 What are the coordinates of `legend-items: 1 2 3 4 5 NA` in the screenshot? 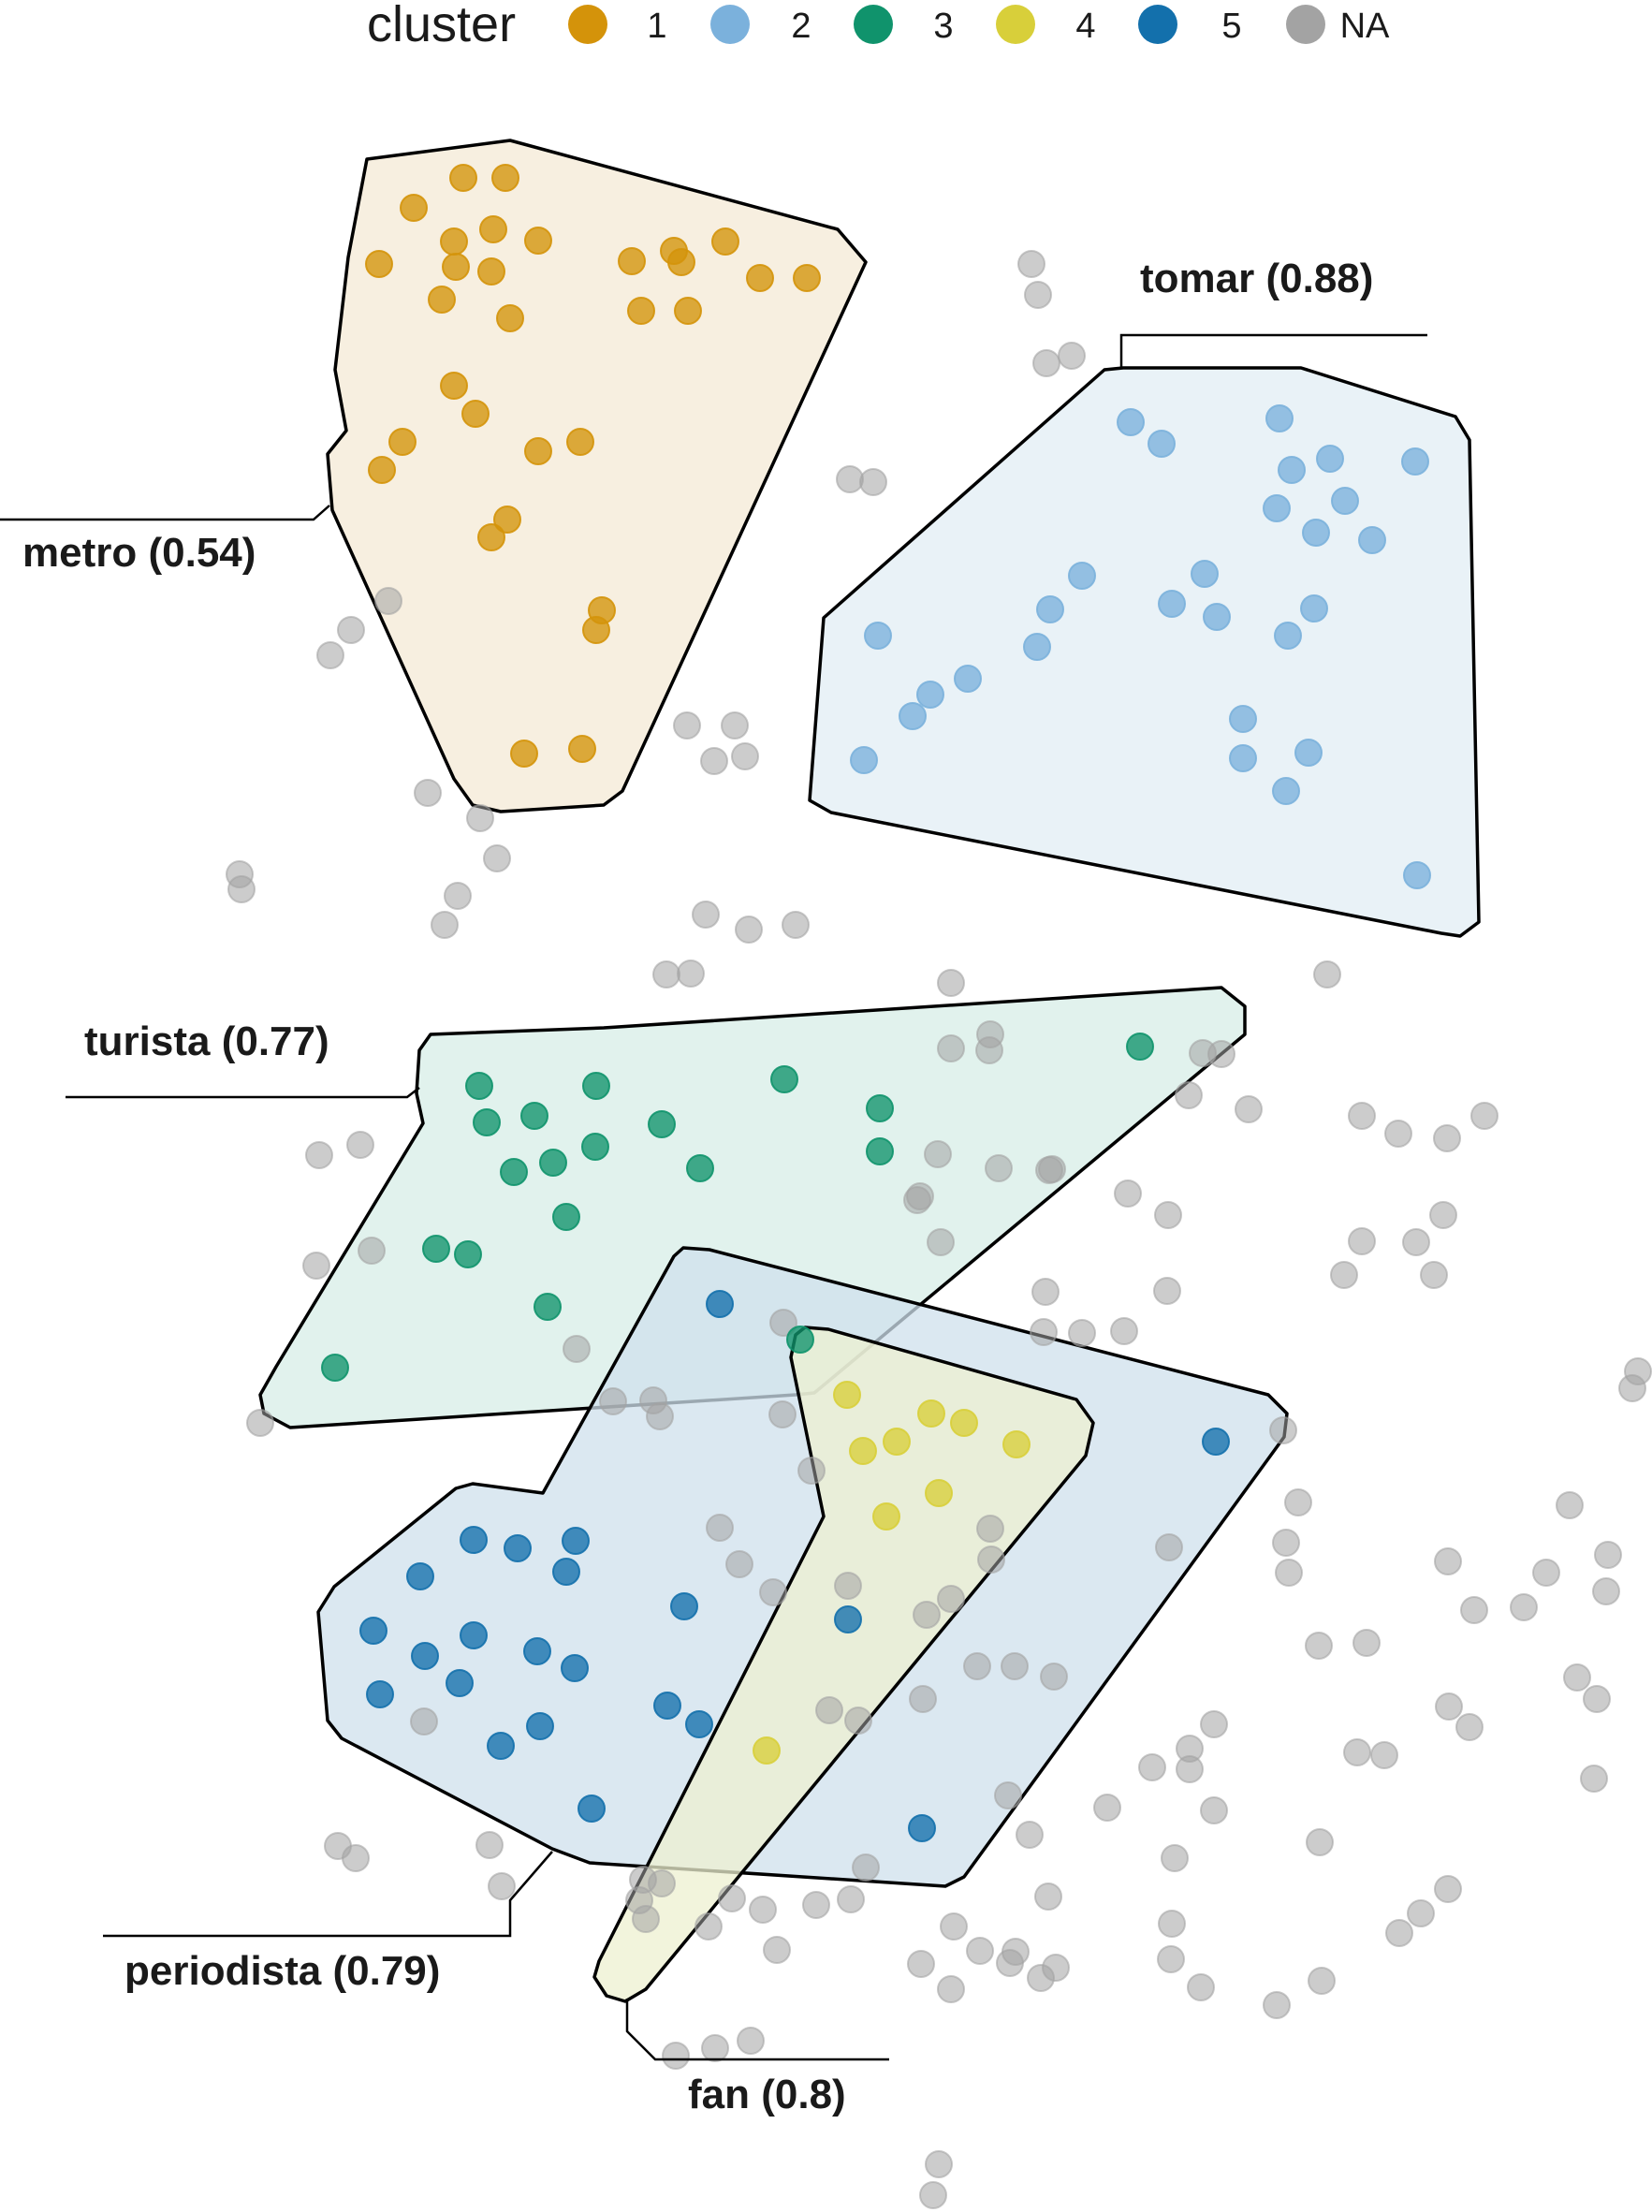 It's located at (979, 25).